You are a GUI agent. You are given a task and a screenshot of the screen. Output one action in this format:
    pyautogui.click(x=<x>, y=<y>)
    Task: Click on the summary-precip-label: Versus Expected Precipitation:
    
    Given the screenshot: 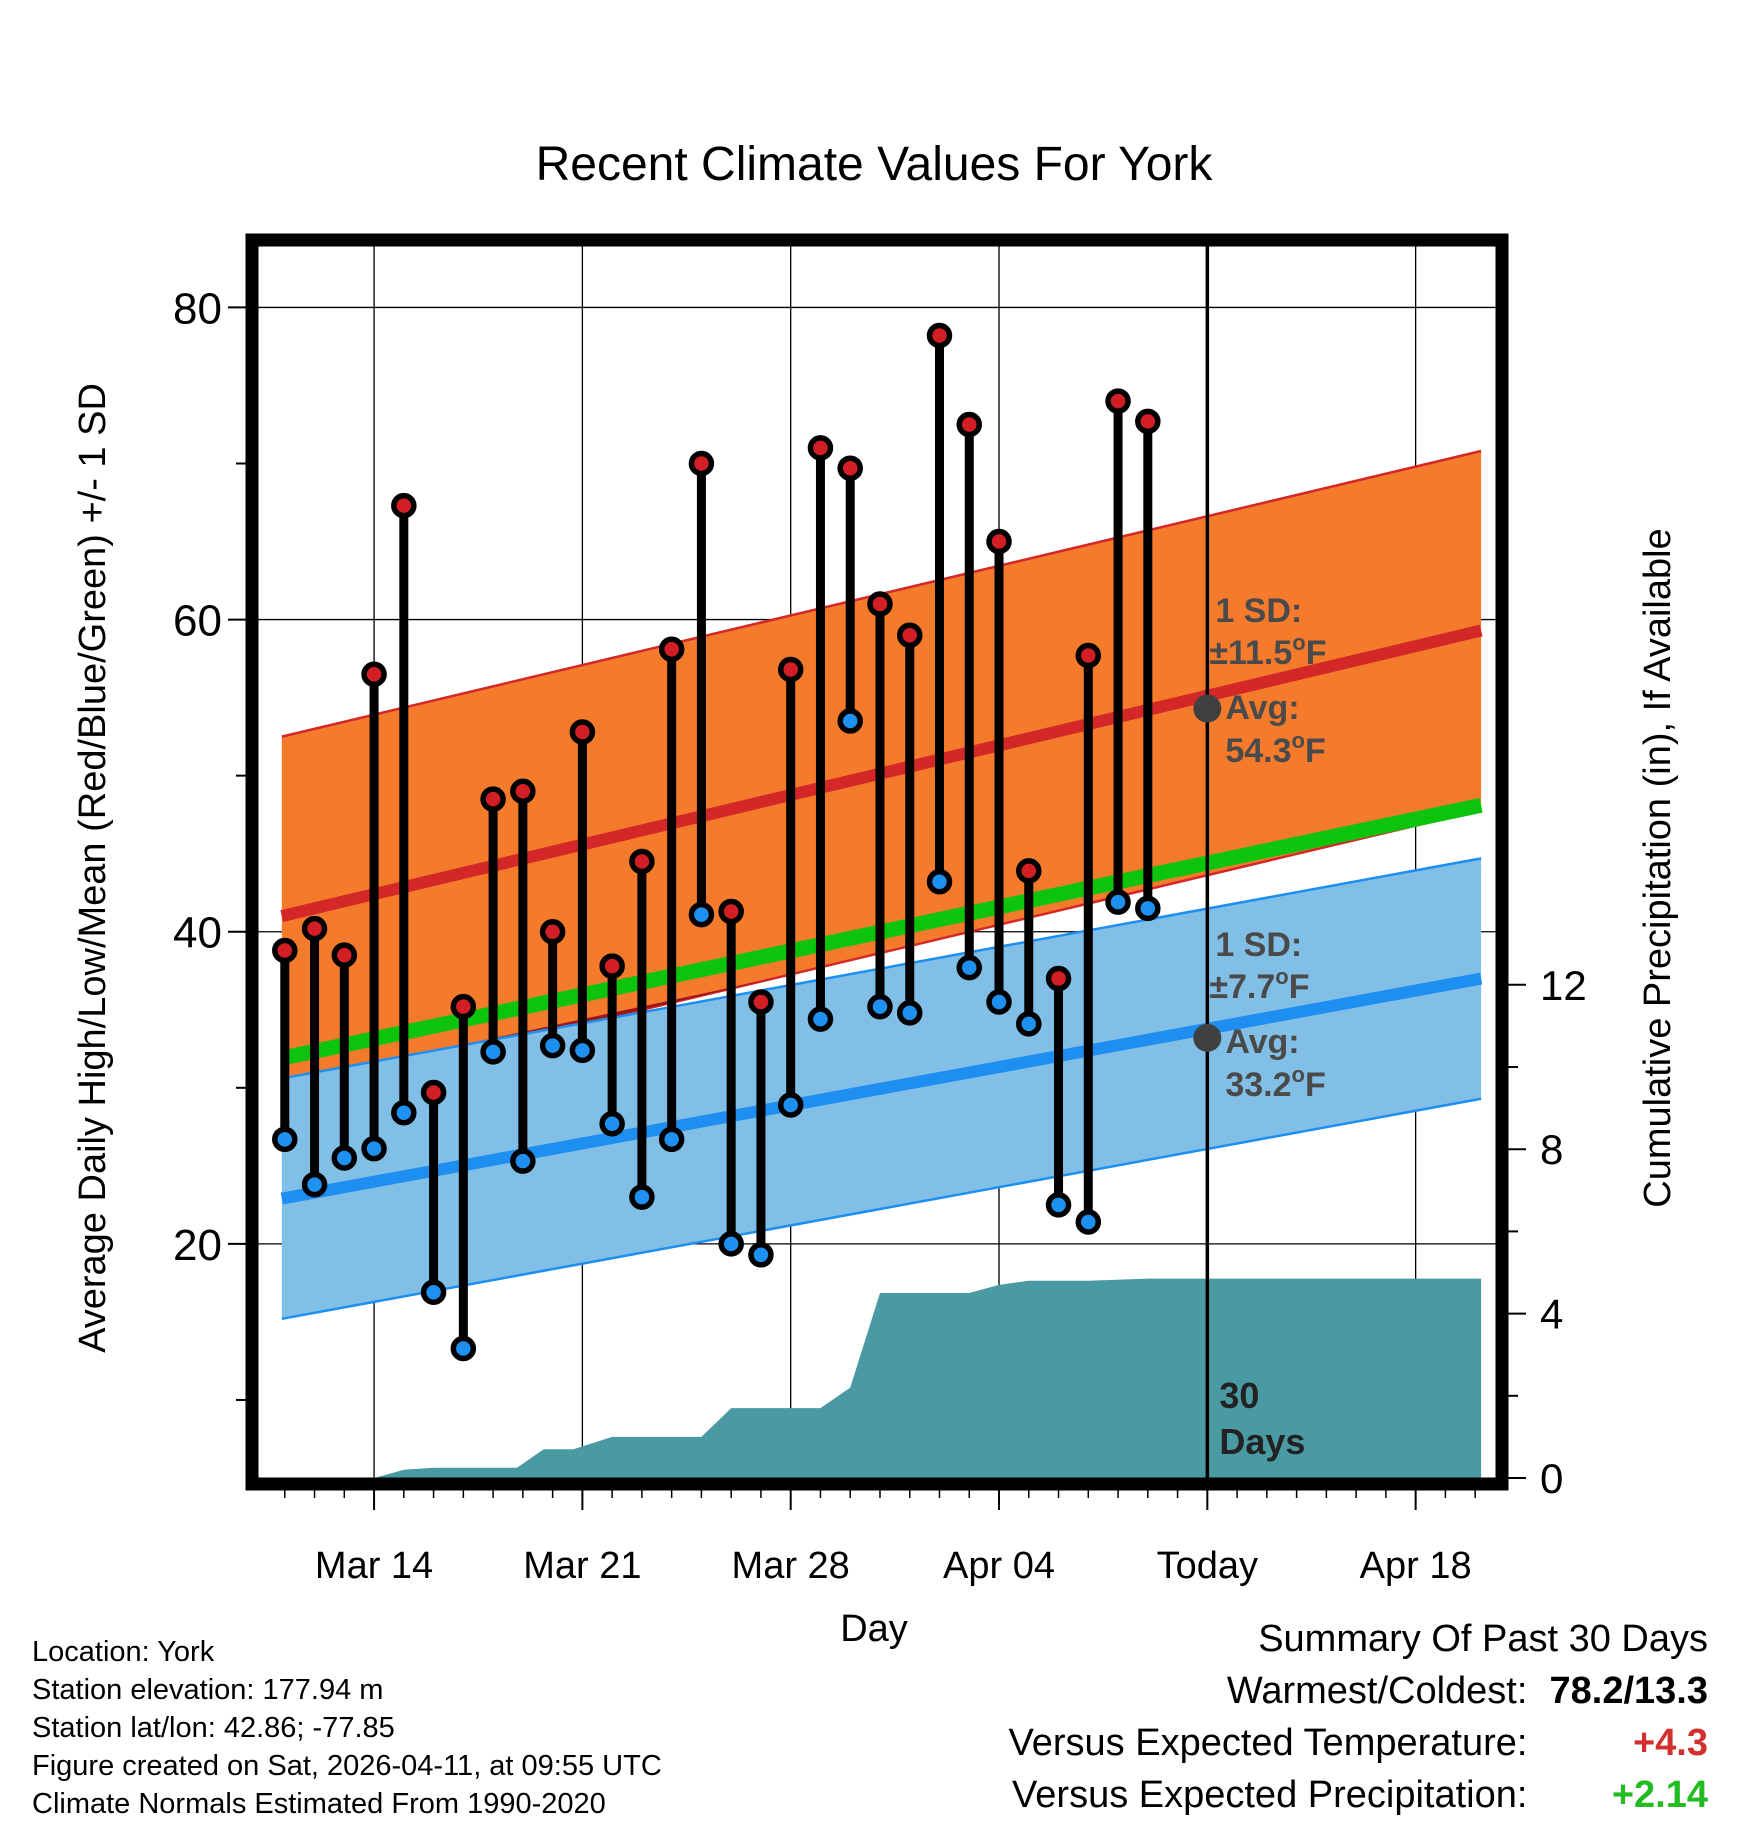 What is the action you would take?
    pyautogui.click(x=1270, y=1795)
    